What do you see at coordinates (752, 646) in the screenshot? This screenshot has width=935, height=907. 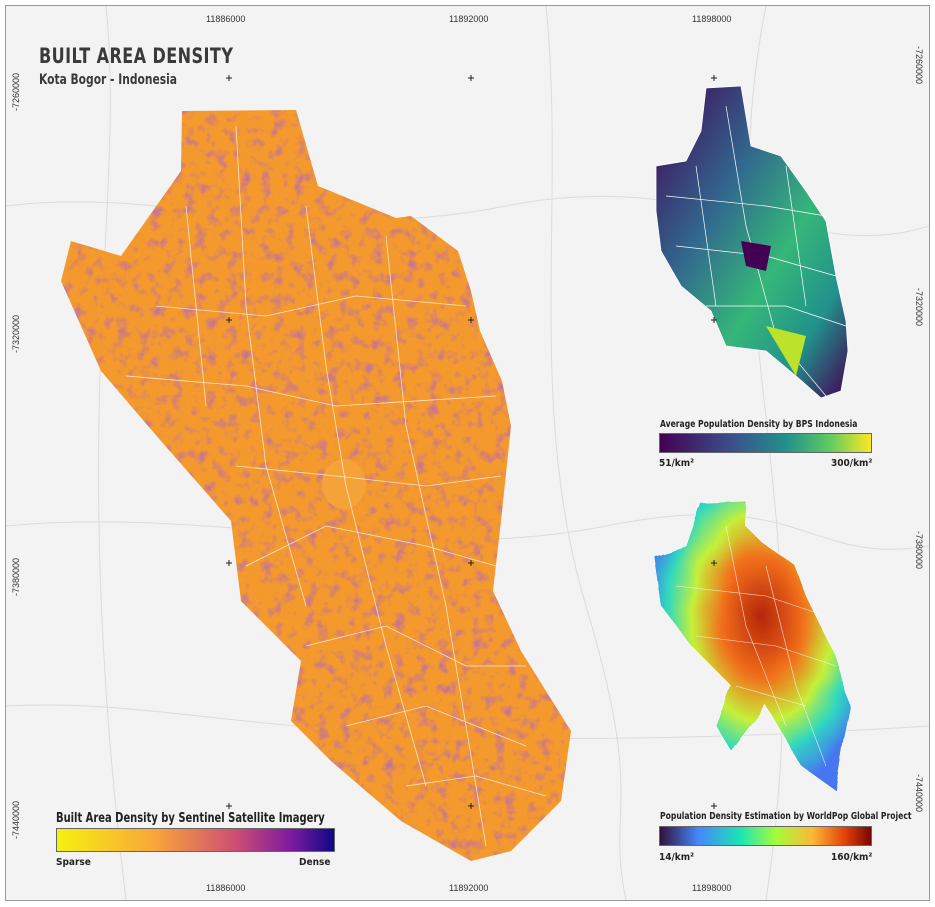 I see `worldpop-population-map` at bounding box center [752, 646].